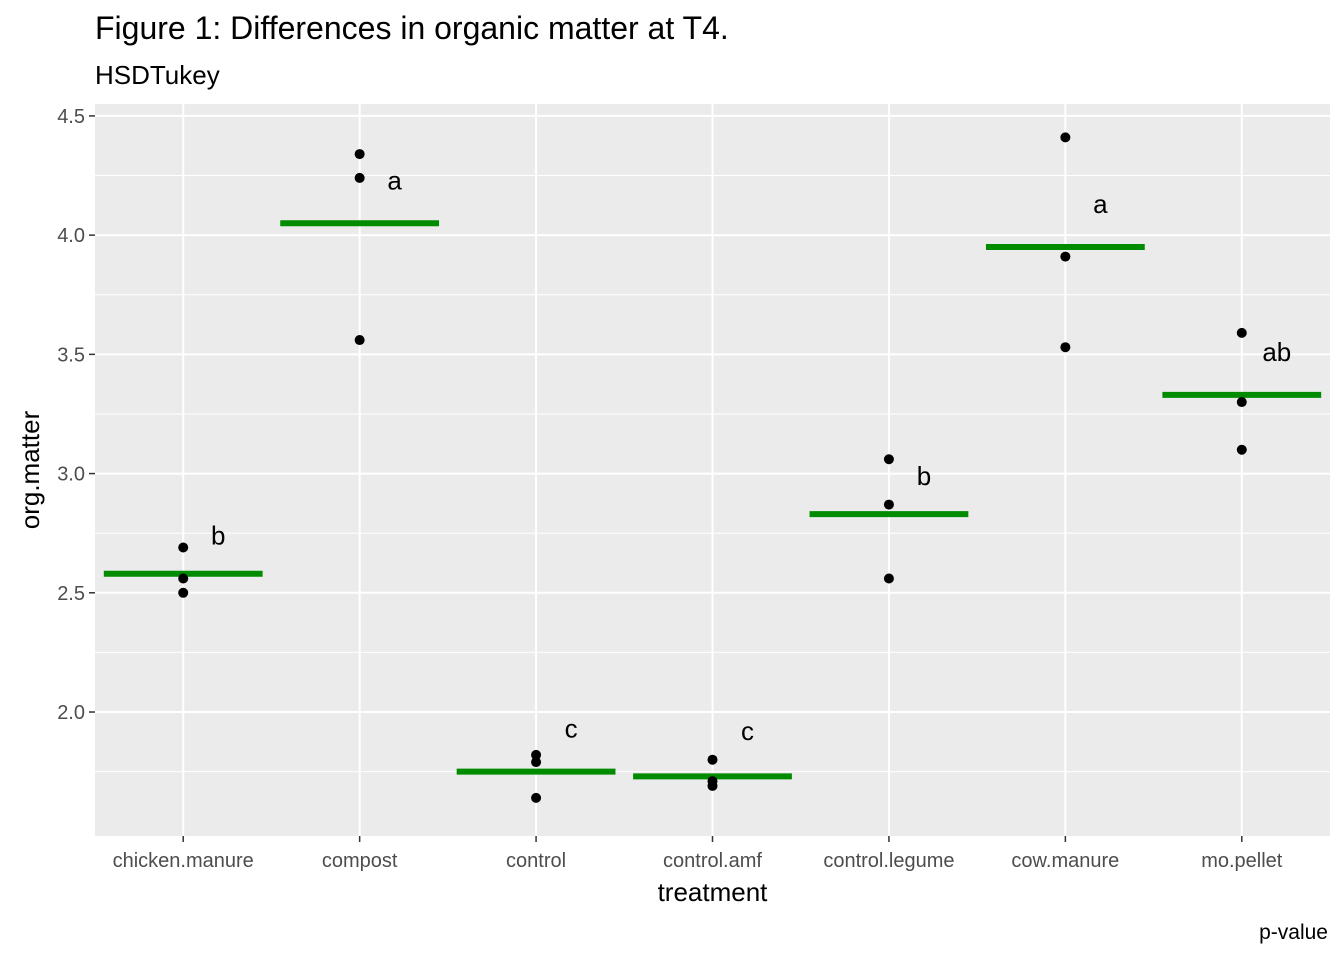  Describe the element at coordinates (71, 475) in the screenshot. I see `y-tick-label: 3.0` at that location.